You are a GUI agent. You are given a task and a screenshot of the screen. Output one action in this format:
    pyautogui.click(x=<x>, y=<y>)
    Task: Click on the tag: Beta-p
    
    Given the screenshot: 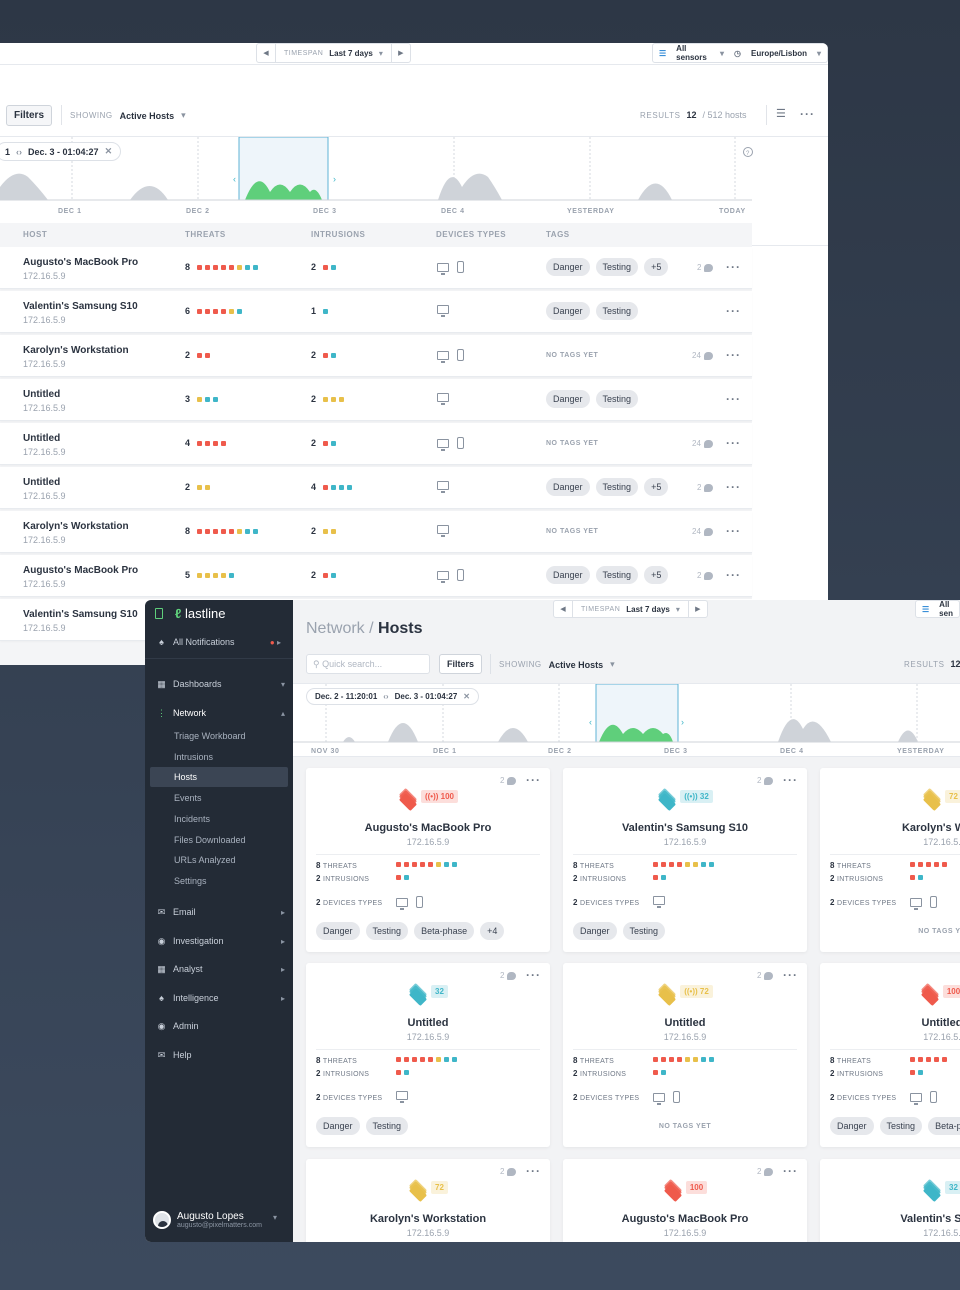 What is the action you would take?
    pyautogui.click(x=944, y=1126)
    